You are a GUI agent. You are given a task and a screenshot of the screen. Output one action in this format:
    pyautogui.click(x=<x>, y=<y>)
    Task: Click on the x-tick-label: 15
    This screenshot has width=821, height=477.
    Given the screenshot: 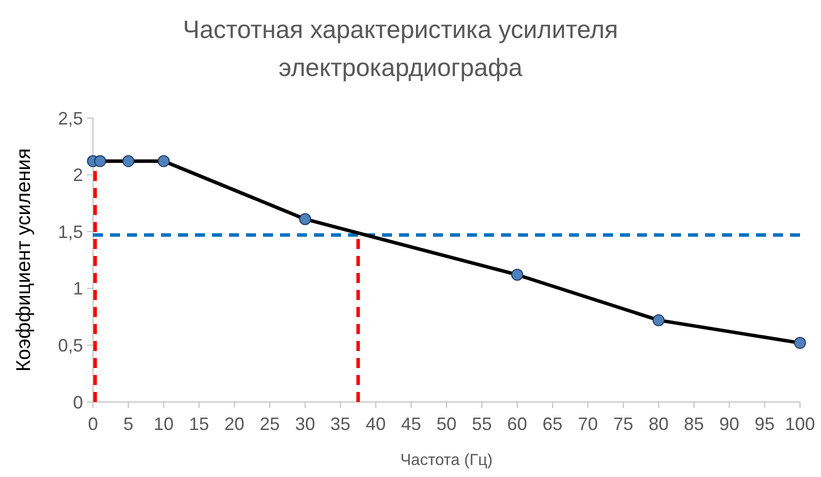 What is the action you would take?
    pyautogui.click(x=199, y=424)
    